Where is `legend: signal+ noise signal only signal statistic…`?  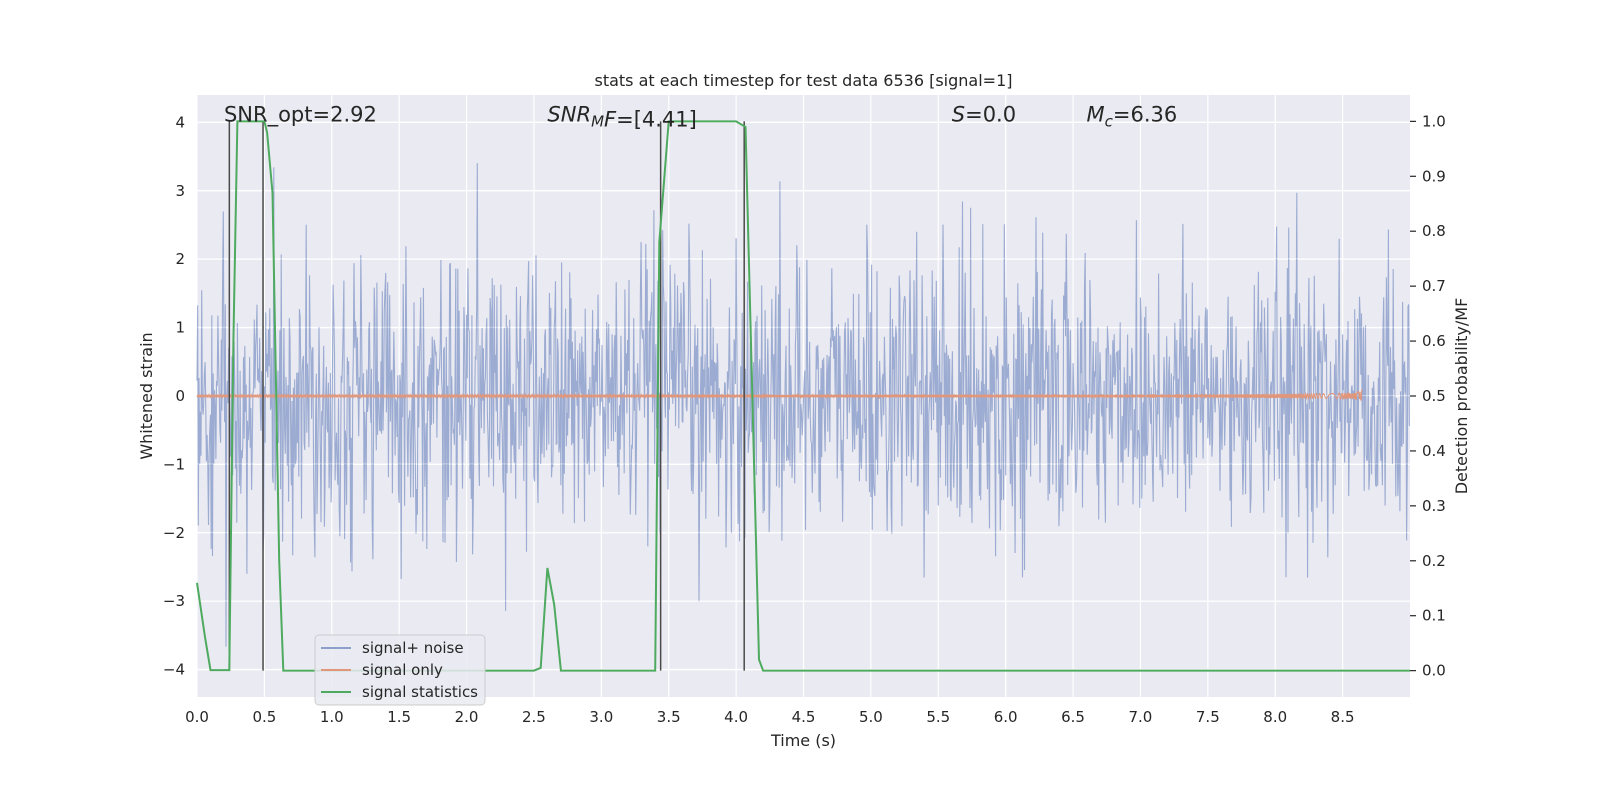 legend: signal+ noise signal only signal statistic… is located at coordinates (400, 670).